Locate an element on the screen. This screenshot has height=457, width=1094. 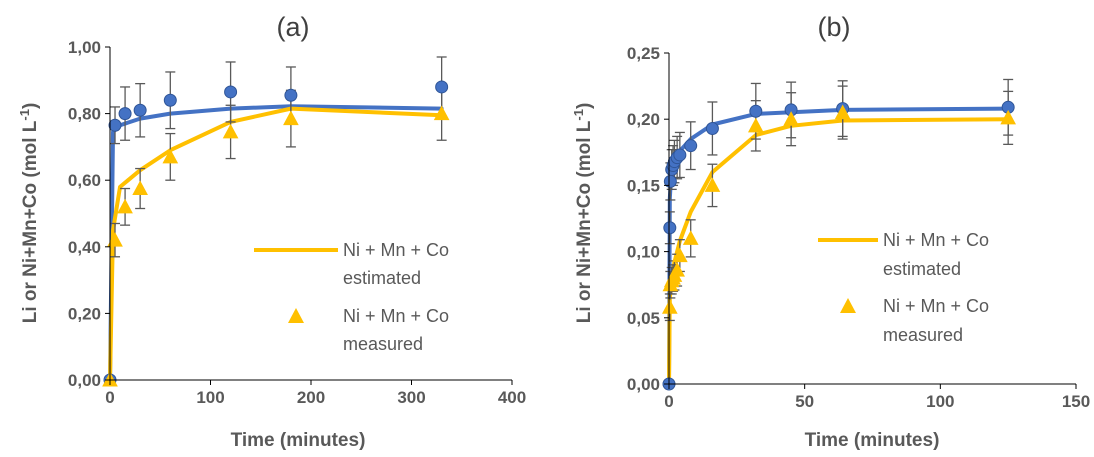
y-tick-label: 0,05 is located at coordinates (643, 318).